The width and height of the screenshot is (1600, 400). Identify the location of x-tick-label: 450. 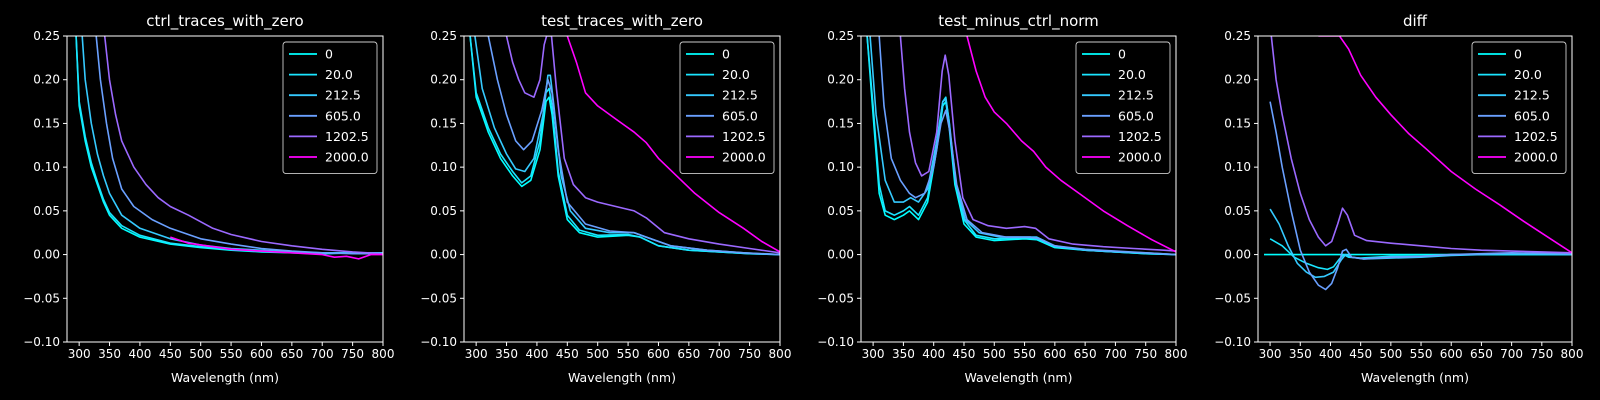
(964, 354).